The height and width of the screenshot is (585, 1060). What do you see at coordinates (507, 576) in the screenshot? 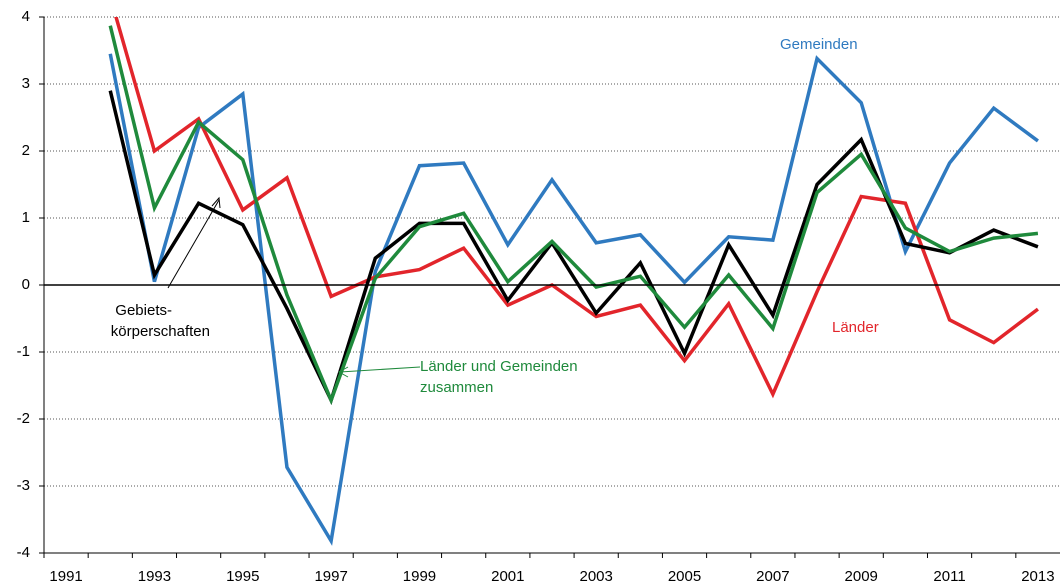
I see `x-tick-label: 2001` at bounding box center [507, 576].